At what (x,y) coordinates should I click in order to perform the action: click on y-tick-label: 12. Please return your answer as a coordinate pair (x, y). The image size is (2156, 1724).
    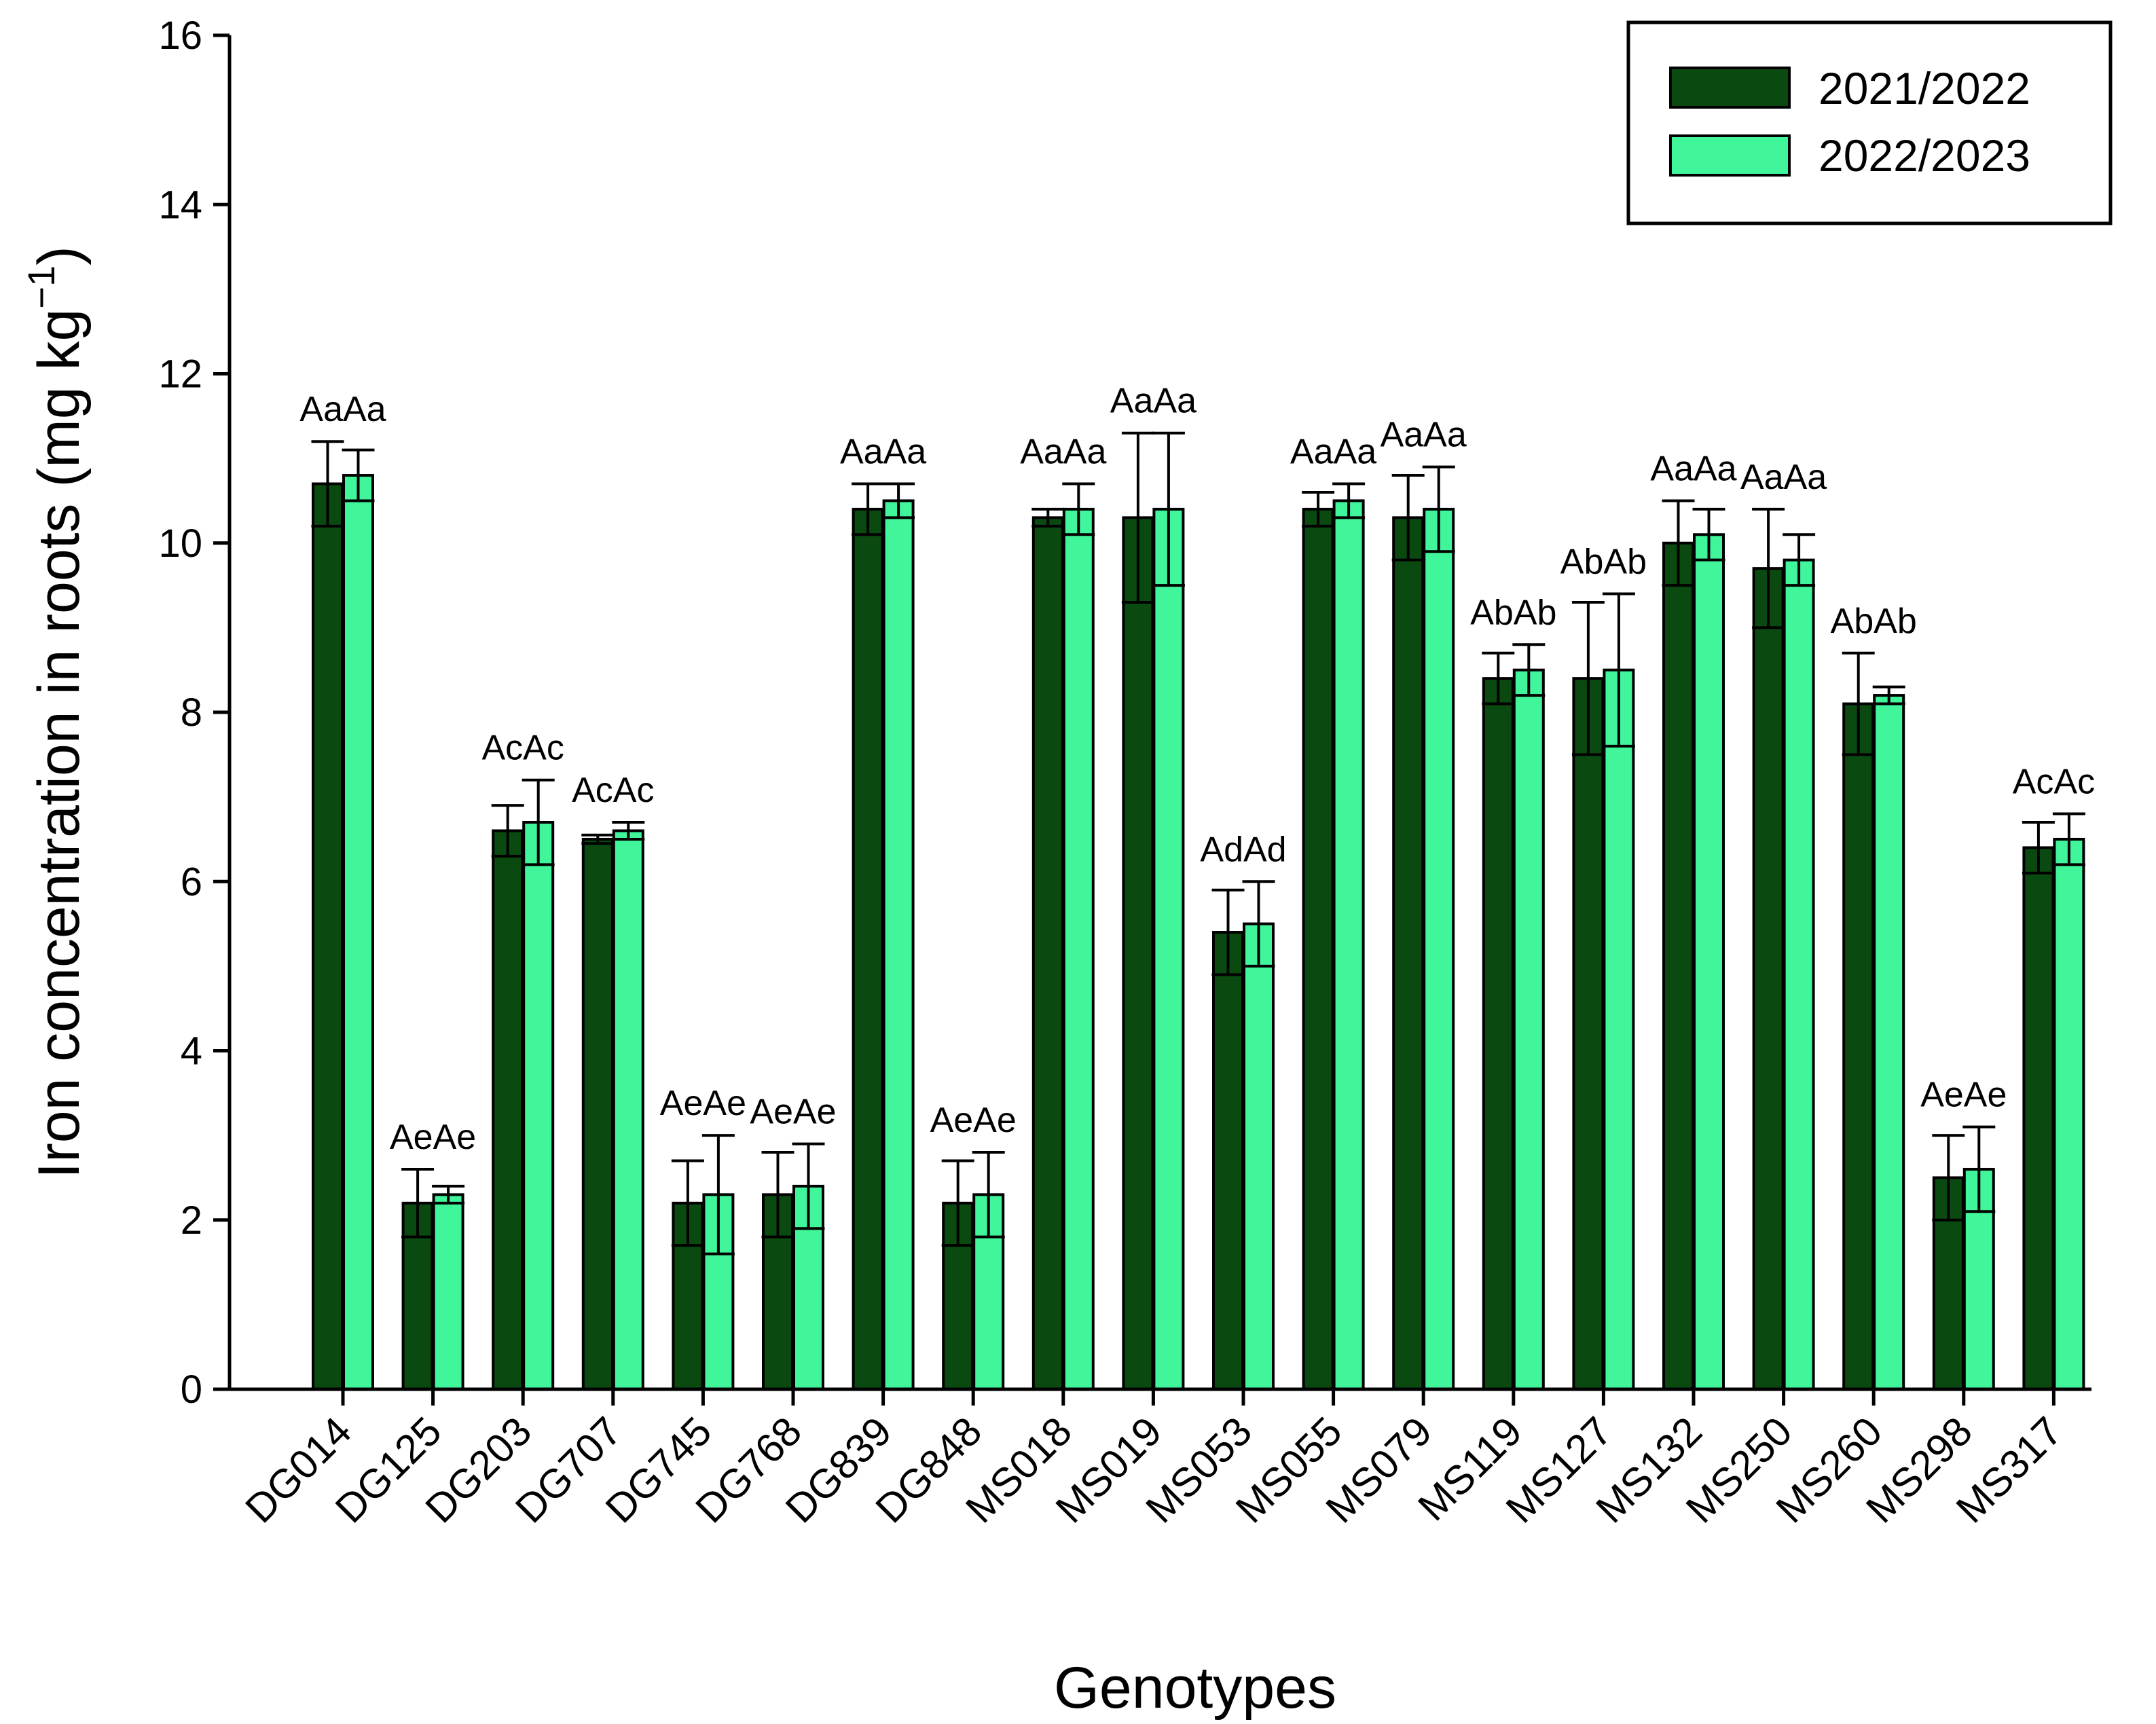
    Looking at the image, I should click on (180, 374).